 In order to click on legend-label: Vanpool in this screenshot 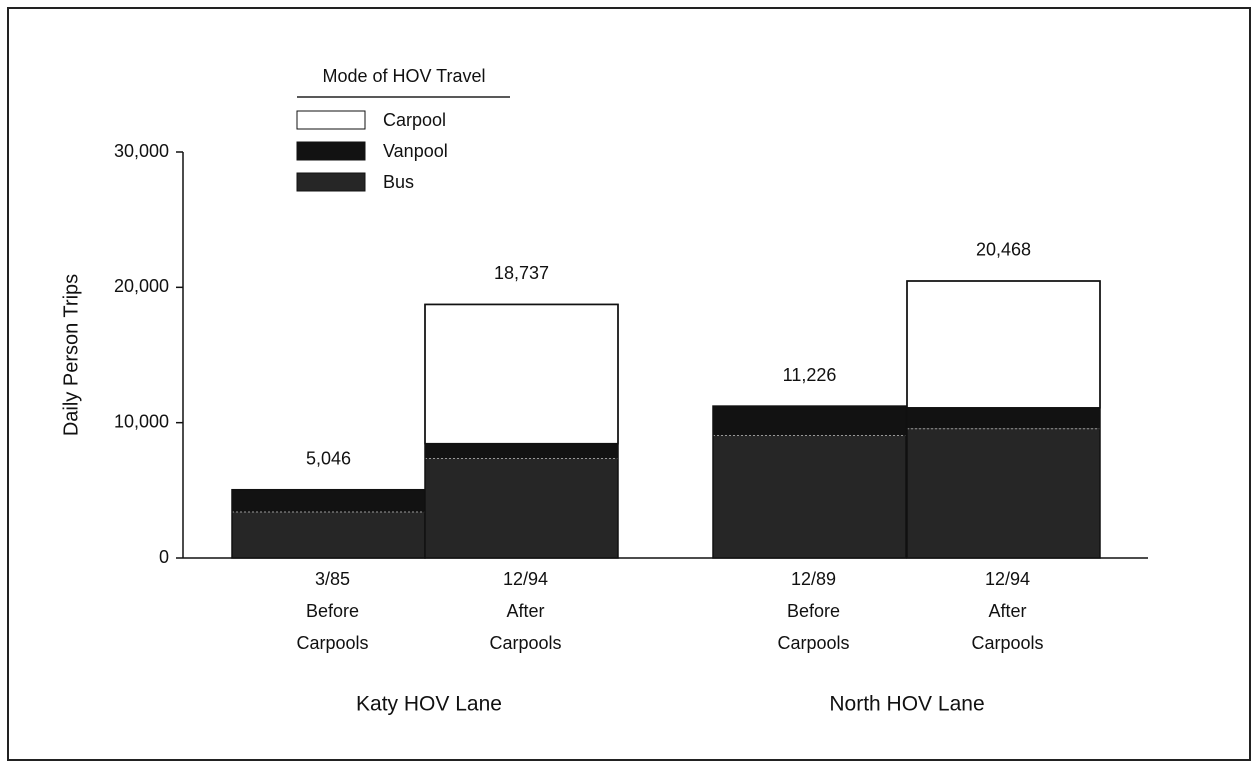, I will do `click(415, 151)`.